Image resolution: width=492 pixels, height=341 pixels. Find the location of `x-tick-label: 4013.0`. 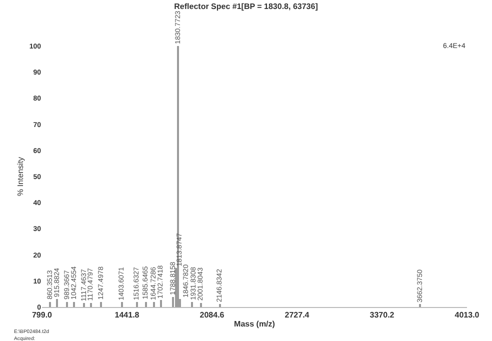

x-tick-label: 4013.0 is located at coordinates (467, 315).